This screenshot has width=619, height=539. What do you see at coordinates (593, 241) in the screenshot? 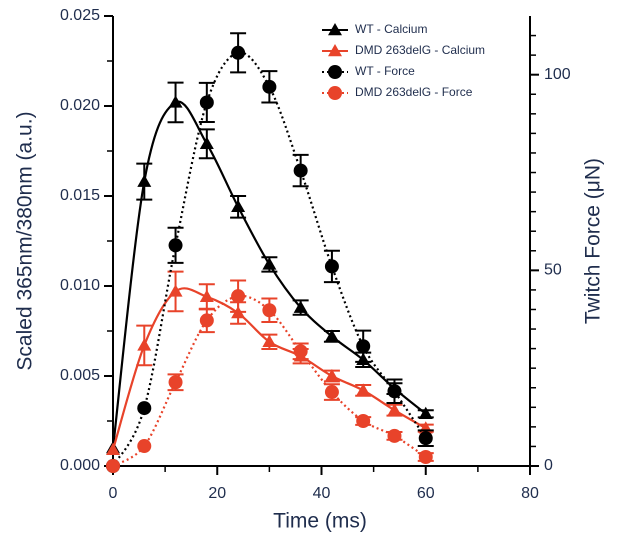
I see `y2-axis-title: Twitch Force (μN)` at bounding box center [593, 241].